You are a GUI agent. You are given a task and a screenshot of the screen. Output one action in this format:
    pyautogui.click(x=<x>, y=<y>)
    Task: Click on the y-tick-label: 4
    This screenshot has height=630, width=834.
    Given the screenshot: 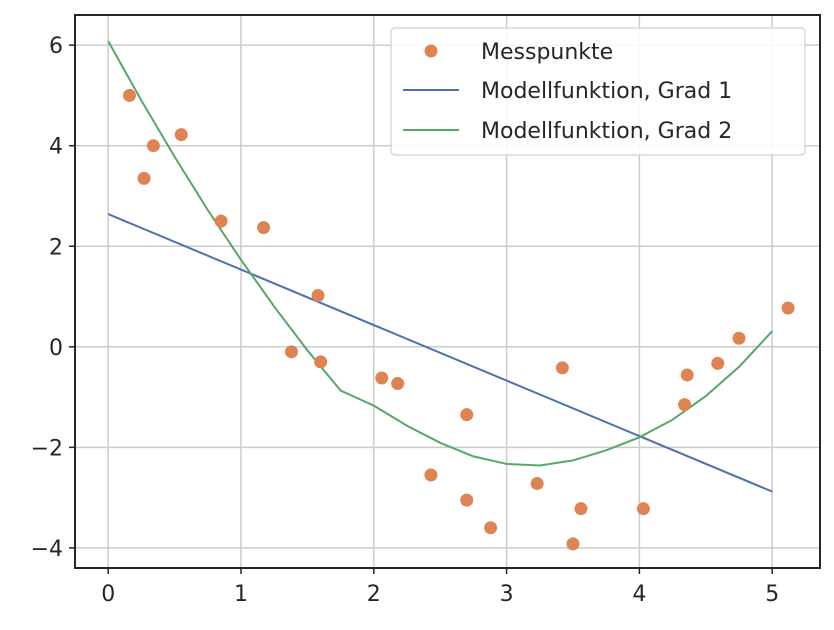 What is the action you would take?
    pyautogui.click(x=56, y=147)
    